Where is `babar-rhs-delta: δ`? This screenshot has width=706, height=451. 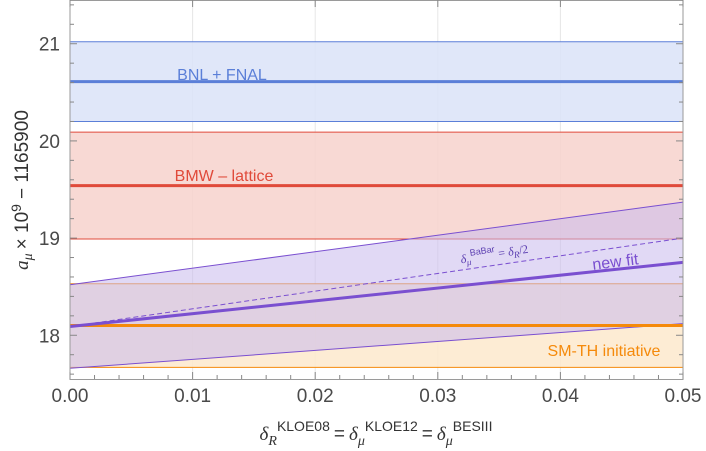
babar-rhs-delta: δ is located at coordinates (511, 251).